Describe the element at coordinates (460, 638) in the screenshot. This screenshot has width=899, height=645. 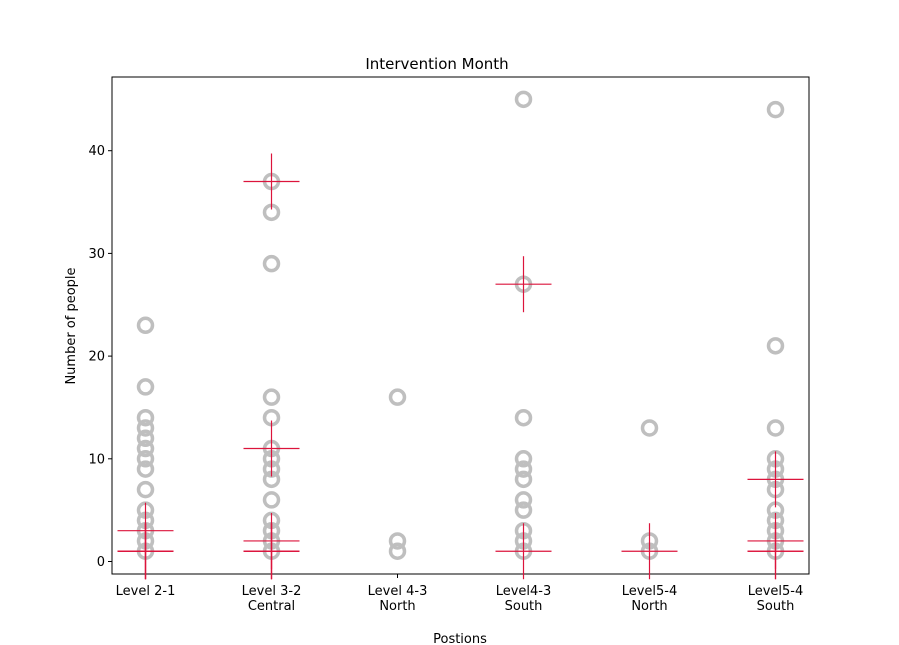
I see `x-axis-label: Postions` at that location.